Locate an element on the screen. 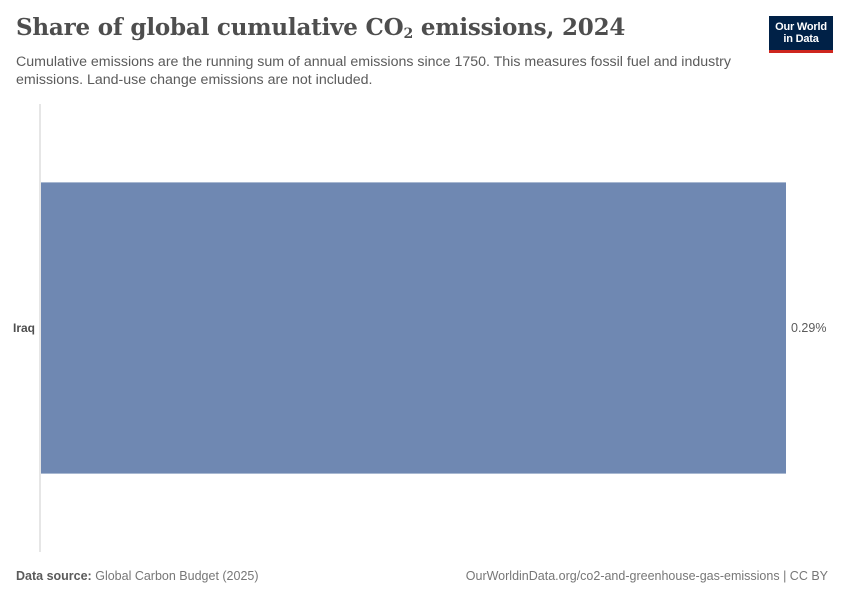  data-source: Data source: Global Carbon Budget (2025) is located at coordinates (137, 576).